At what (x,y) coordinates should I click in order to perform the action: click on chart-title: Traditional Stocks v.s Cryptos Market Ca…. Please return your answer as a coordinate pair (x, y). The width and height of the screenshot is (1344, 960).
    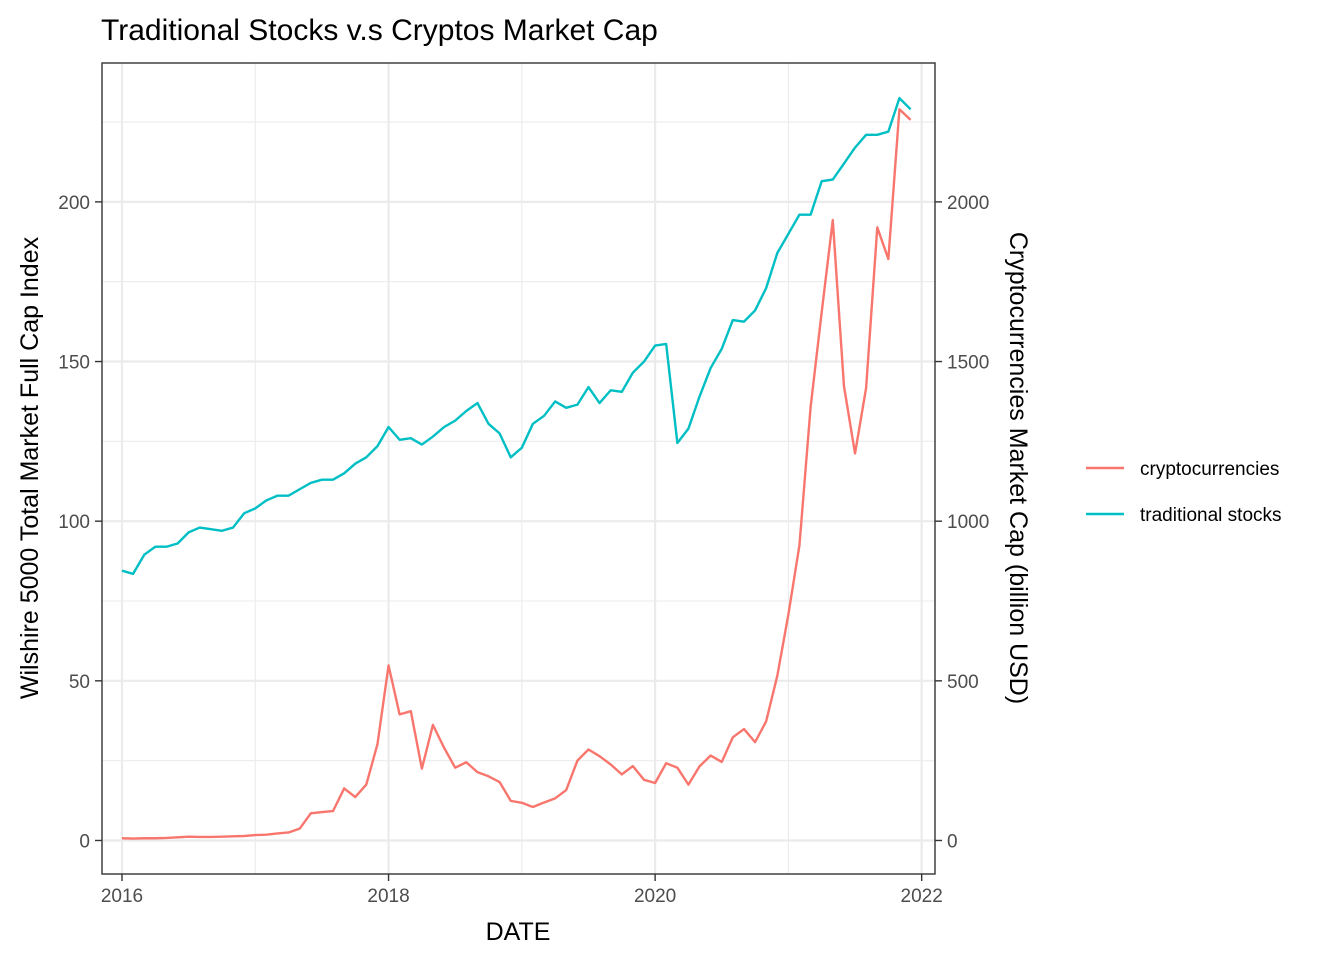
    Looking at the image, I should click on (379, 30).